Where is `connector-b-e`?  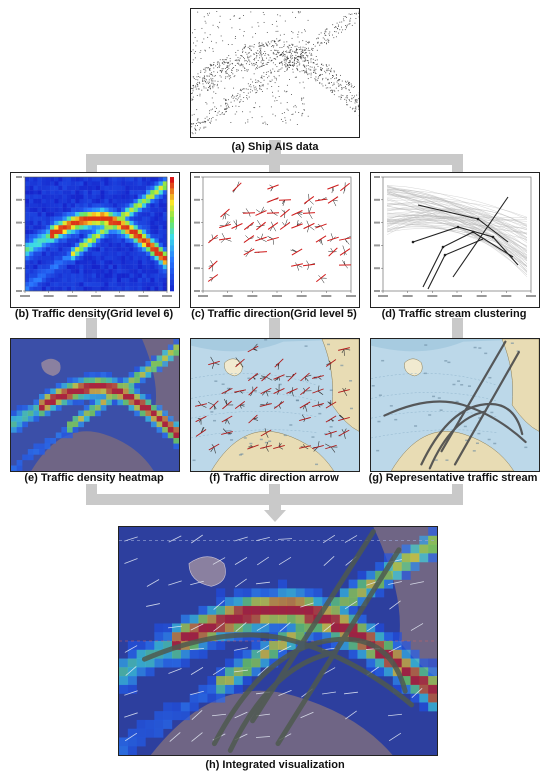
connector-b-e is located at coordinates (91, 328).